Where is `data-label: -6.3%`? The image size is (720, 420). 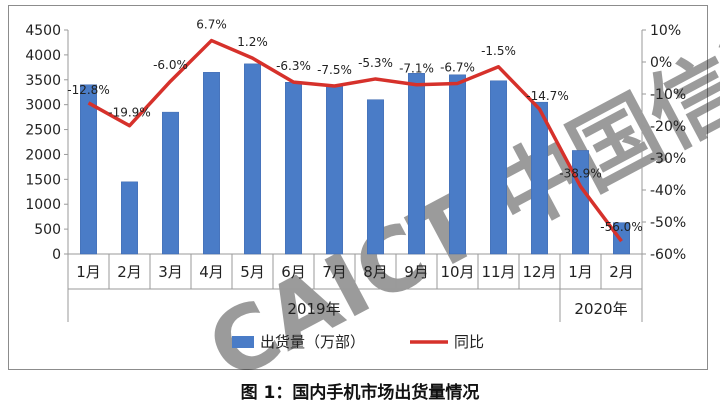
data-label: -6.3% is located at coordinates (293, 66).